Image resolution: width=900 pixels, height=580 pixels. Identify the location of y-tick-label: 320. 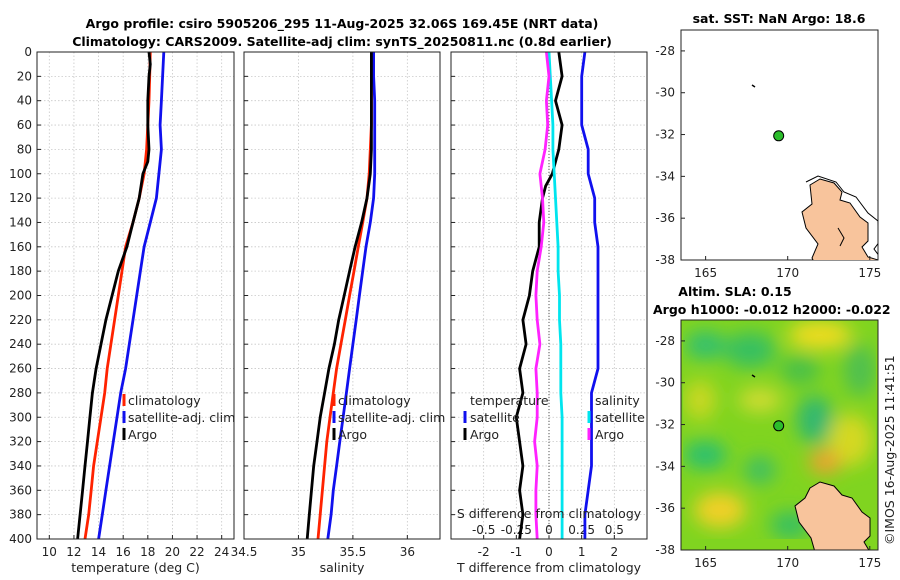
(20, 442).